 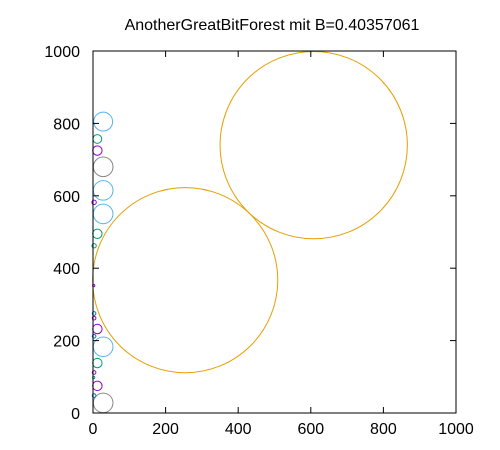 I want to click on x-tick-label: 800, so click(x=383, y=429).